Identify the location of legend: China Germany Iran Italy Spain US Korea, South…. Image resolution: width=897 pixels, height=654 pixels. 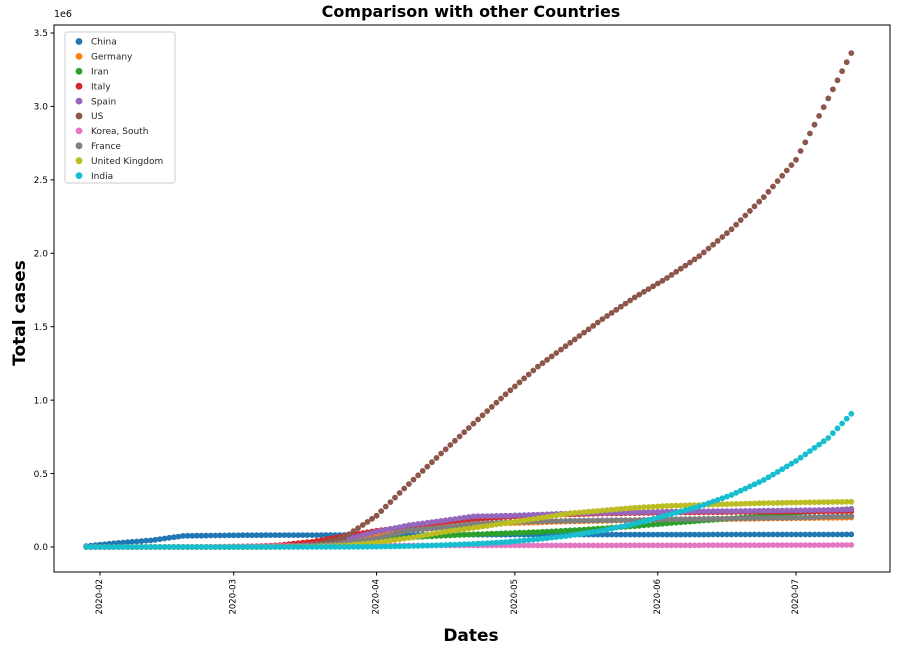
(120, 107).